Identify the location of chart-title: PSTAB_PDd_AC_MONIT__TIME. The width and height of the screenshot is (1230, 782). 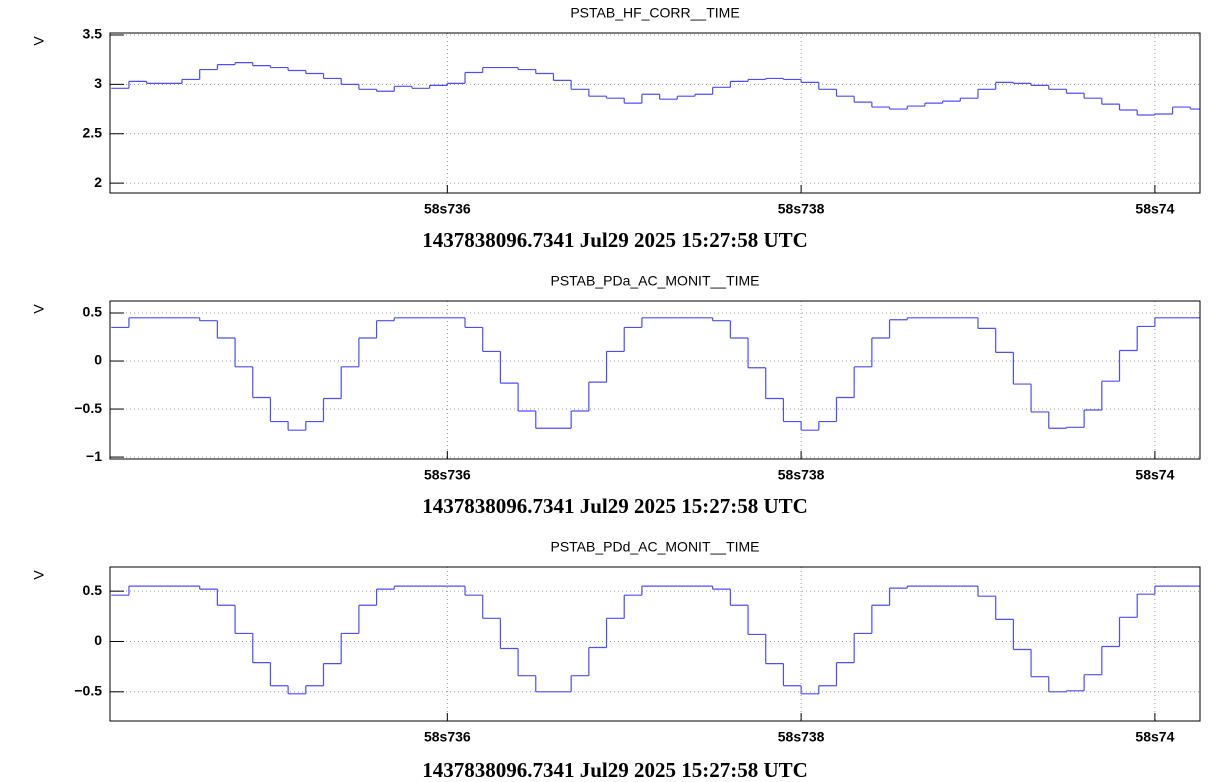
(654, 547).